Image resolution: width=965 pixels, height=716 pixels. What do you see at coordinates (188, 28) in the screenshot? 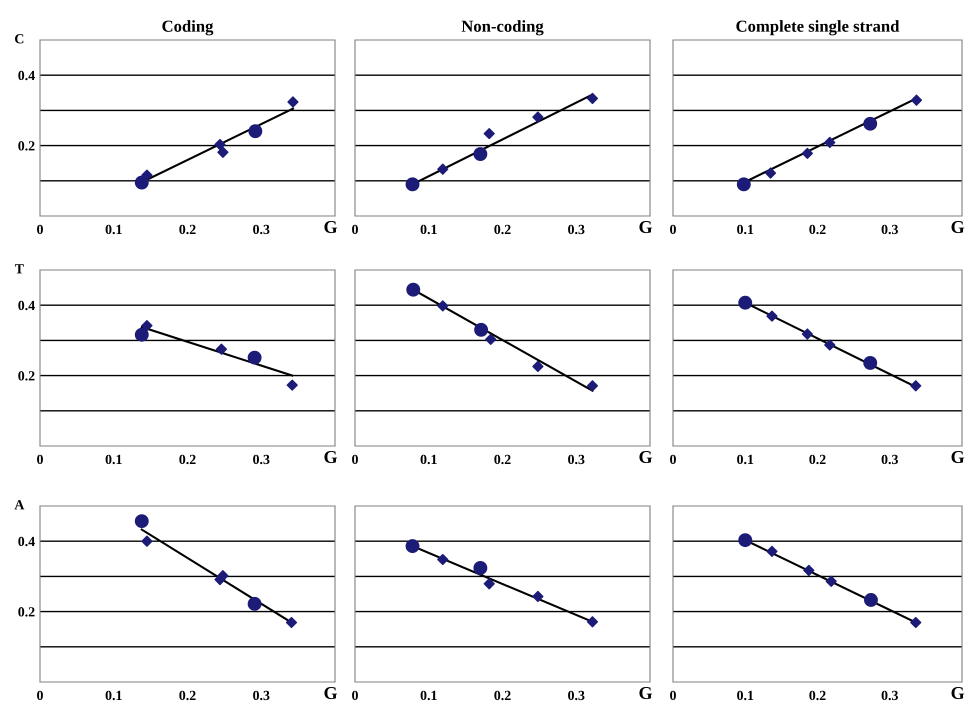
I see `chart-title: Coding` at bounding box center [188, 28].